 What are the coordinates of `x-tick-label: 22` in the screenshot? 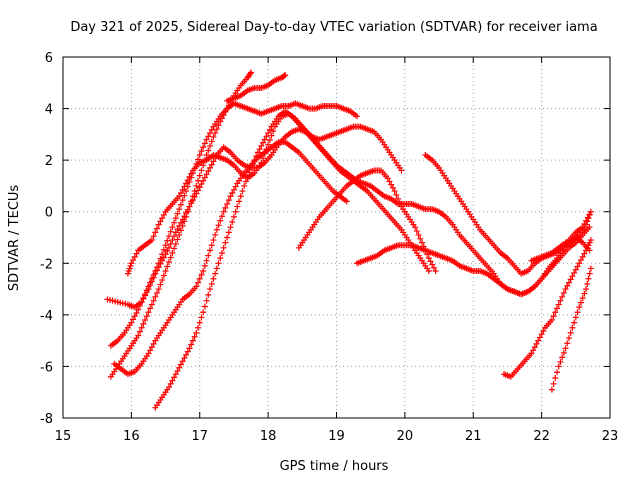 It's located at (541, 436).